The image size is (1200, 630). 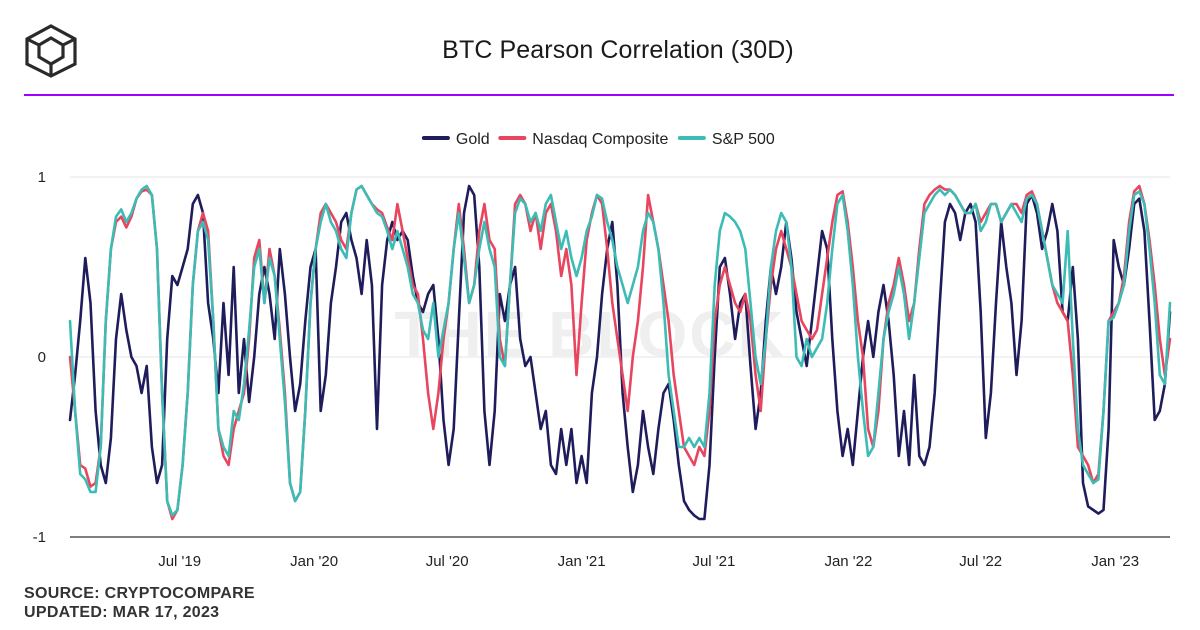 What do you see at coordinates (980, 561) in the screenshot?
I see `x-tick-label: Jul '22` at bounding box center [980, 561].